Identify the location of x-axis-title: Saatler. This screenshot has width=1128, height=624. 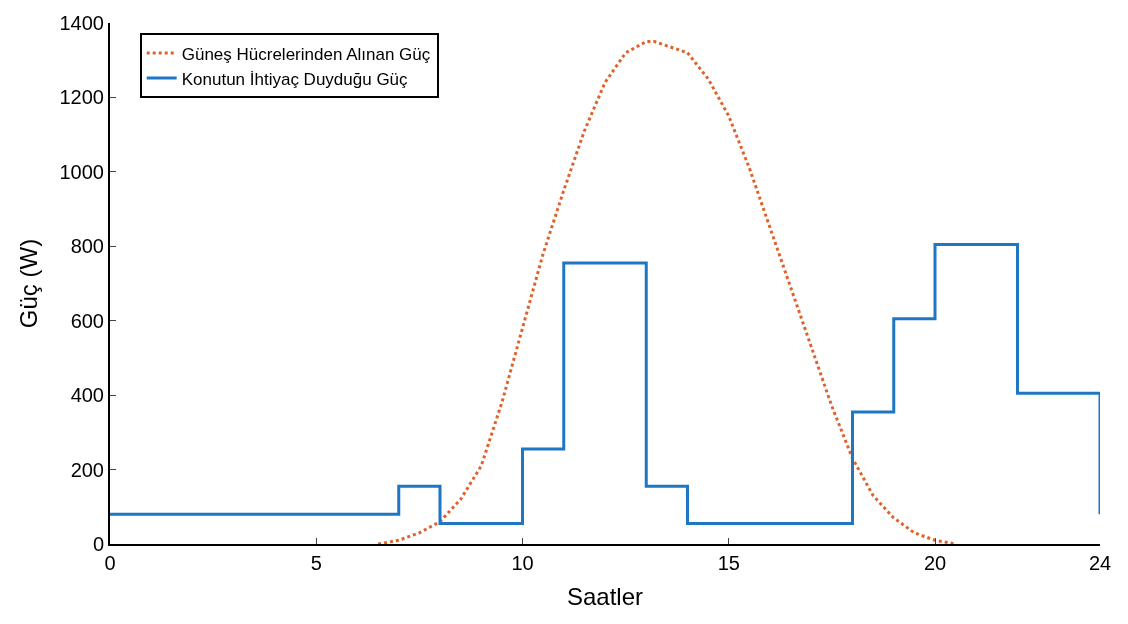
(605, 596).